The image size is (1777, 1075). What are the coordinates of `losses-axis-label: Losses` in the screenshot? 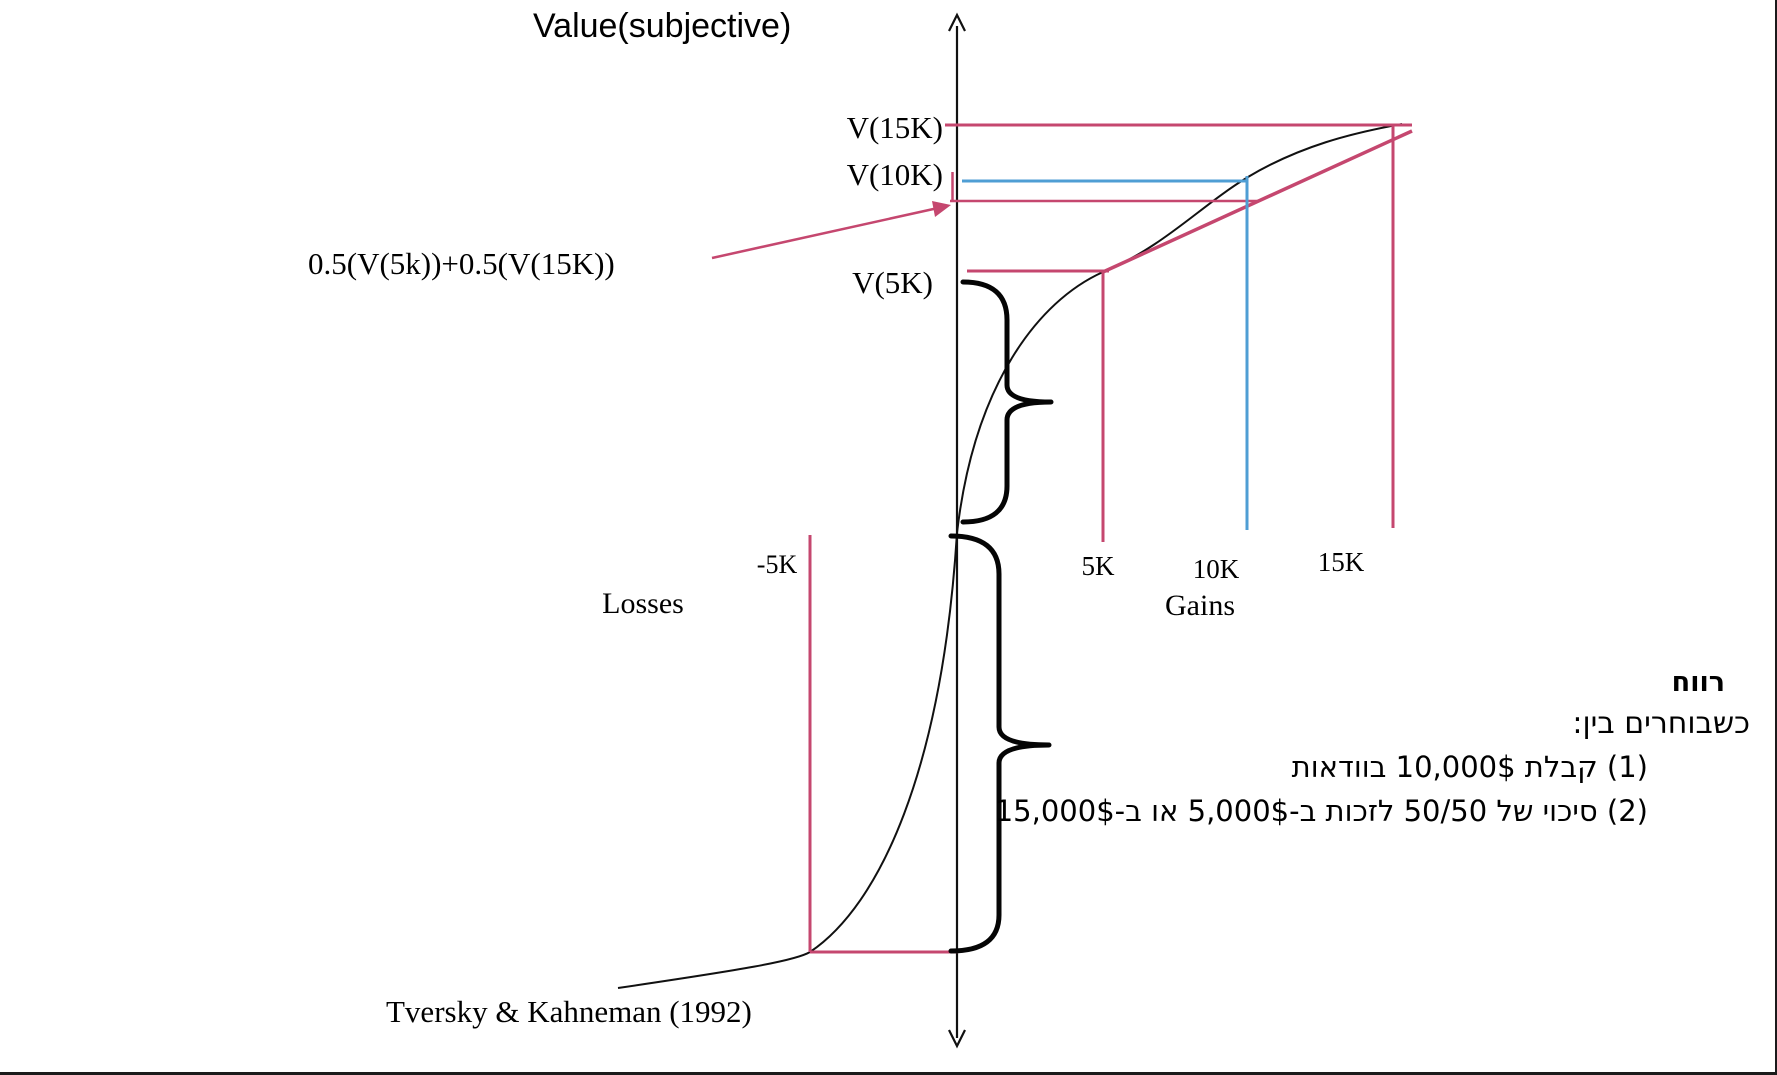 It's located at (643, 603).